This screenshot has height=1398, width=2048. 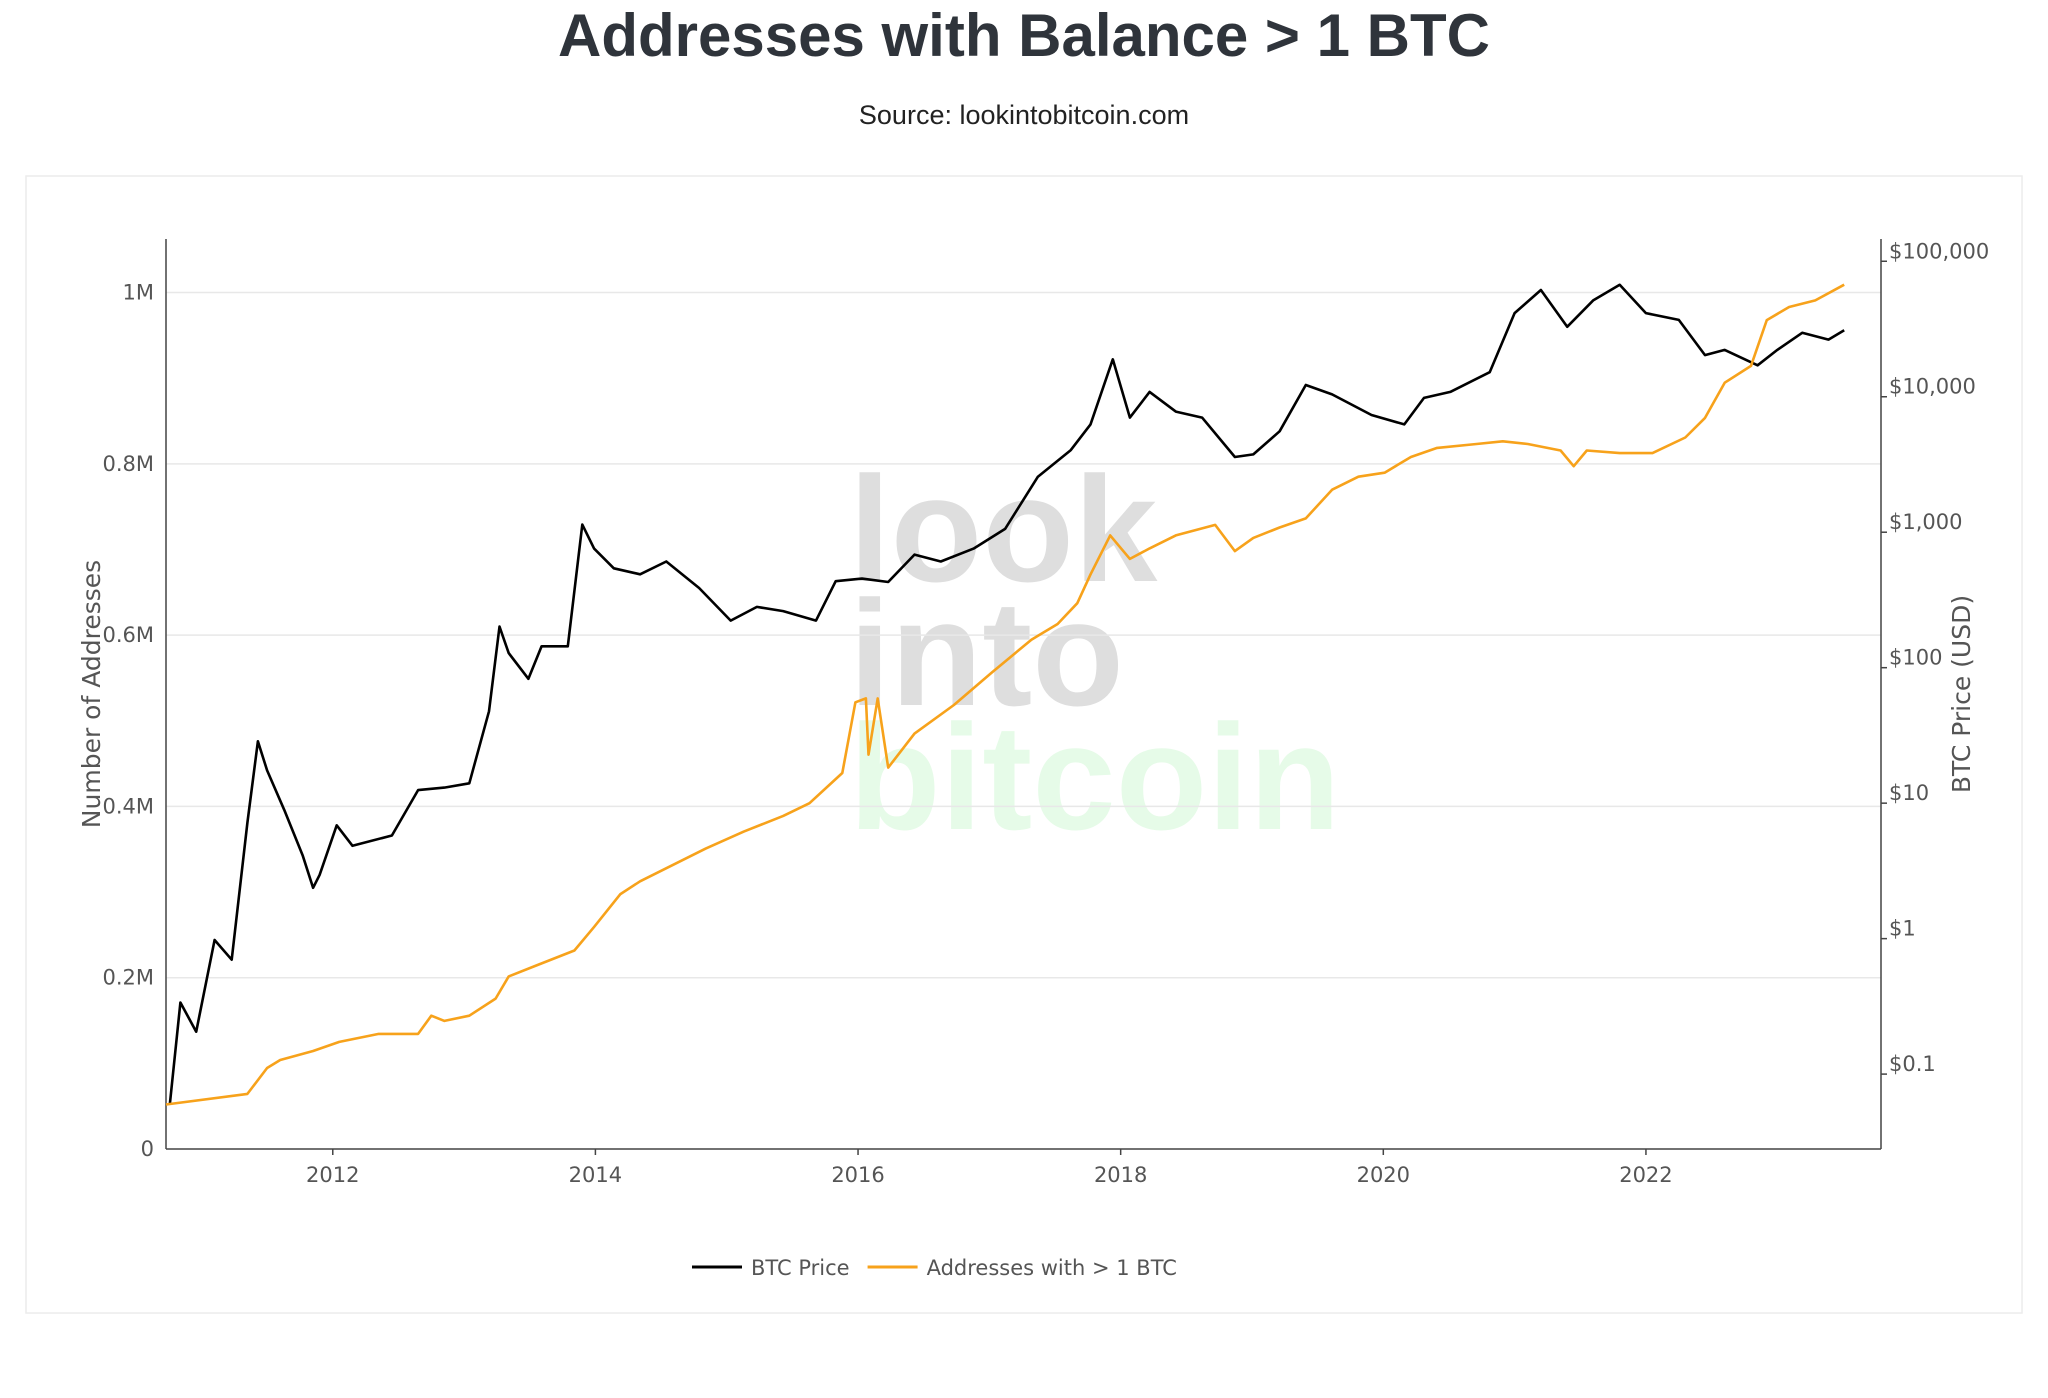 What do you see at coordinates (1915, 658) in the screenshot?
I see `y2-tick-label: $100` at bounding box center [1915, 658].